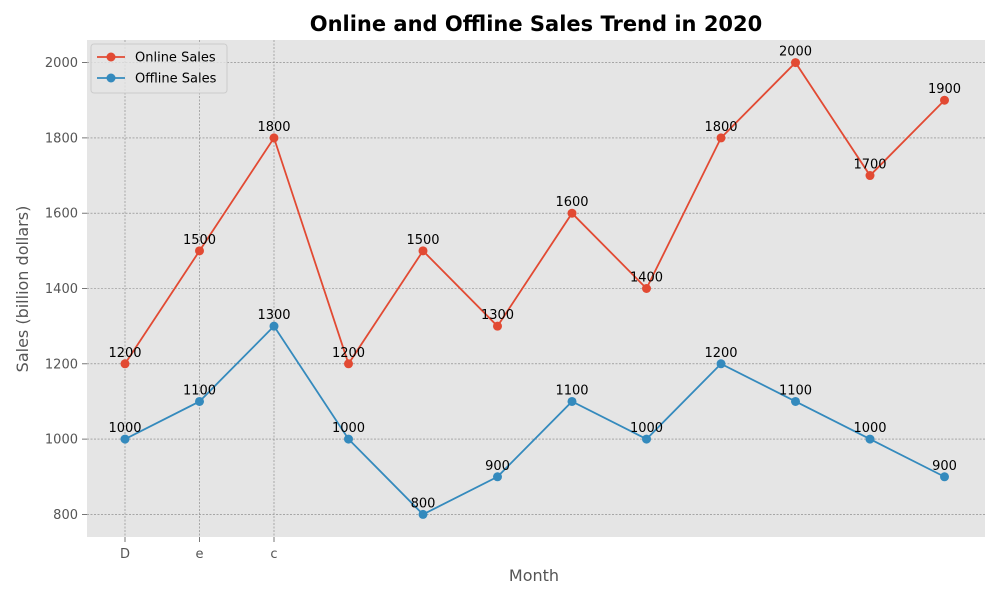 This screenshot has height=600, width=1000. I want to click on legend-label-offline-sales: Offline Sales, so click(176, 79).